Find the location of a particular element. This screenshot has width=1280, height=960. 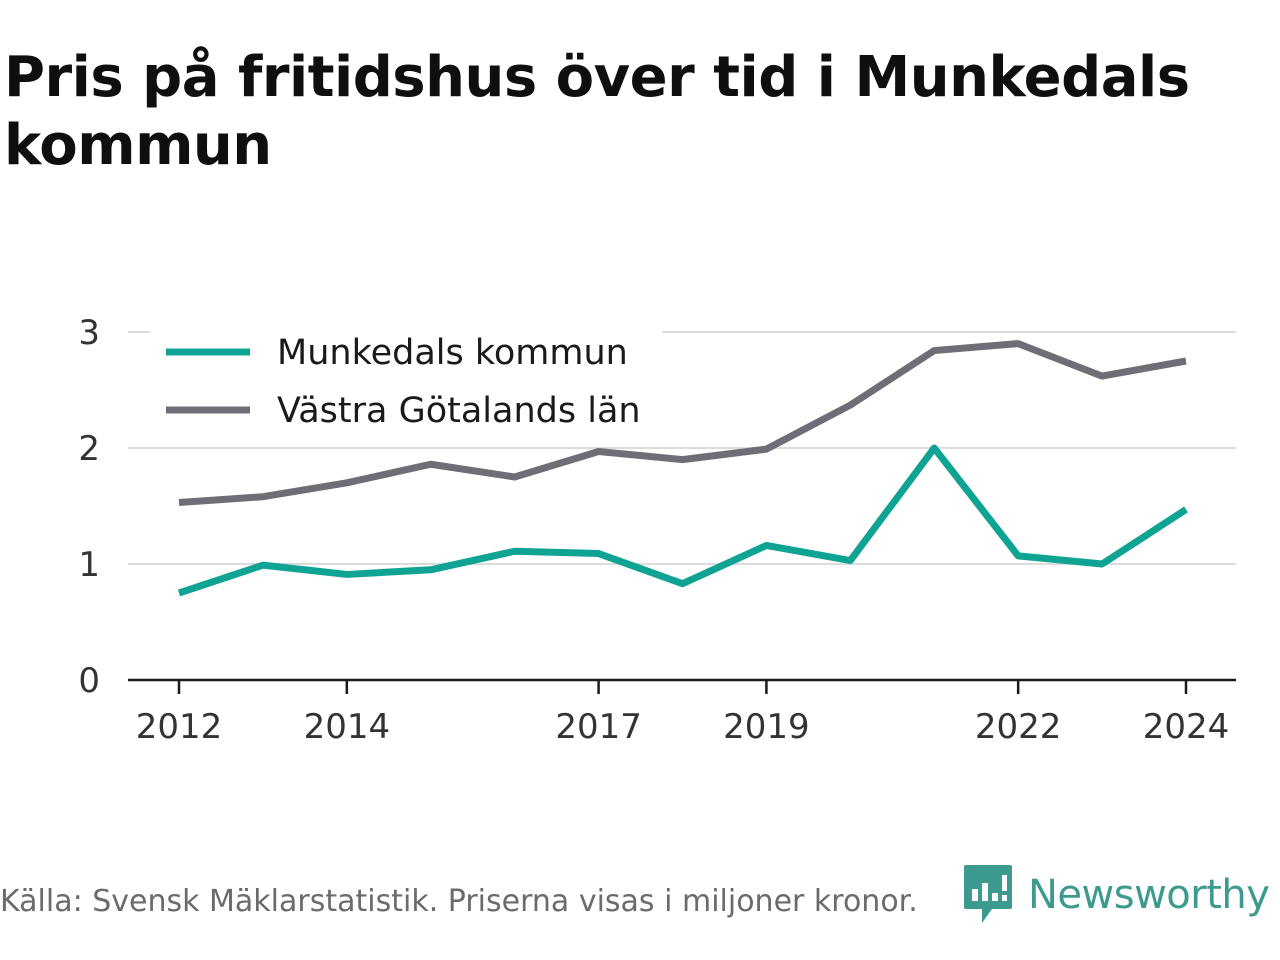

legend: Munkedals kommun Västra Götalands län is located at coordinates (406, 386).